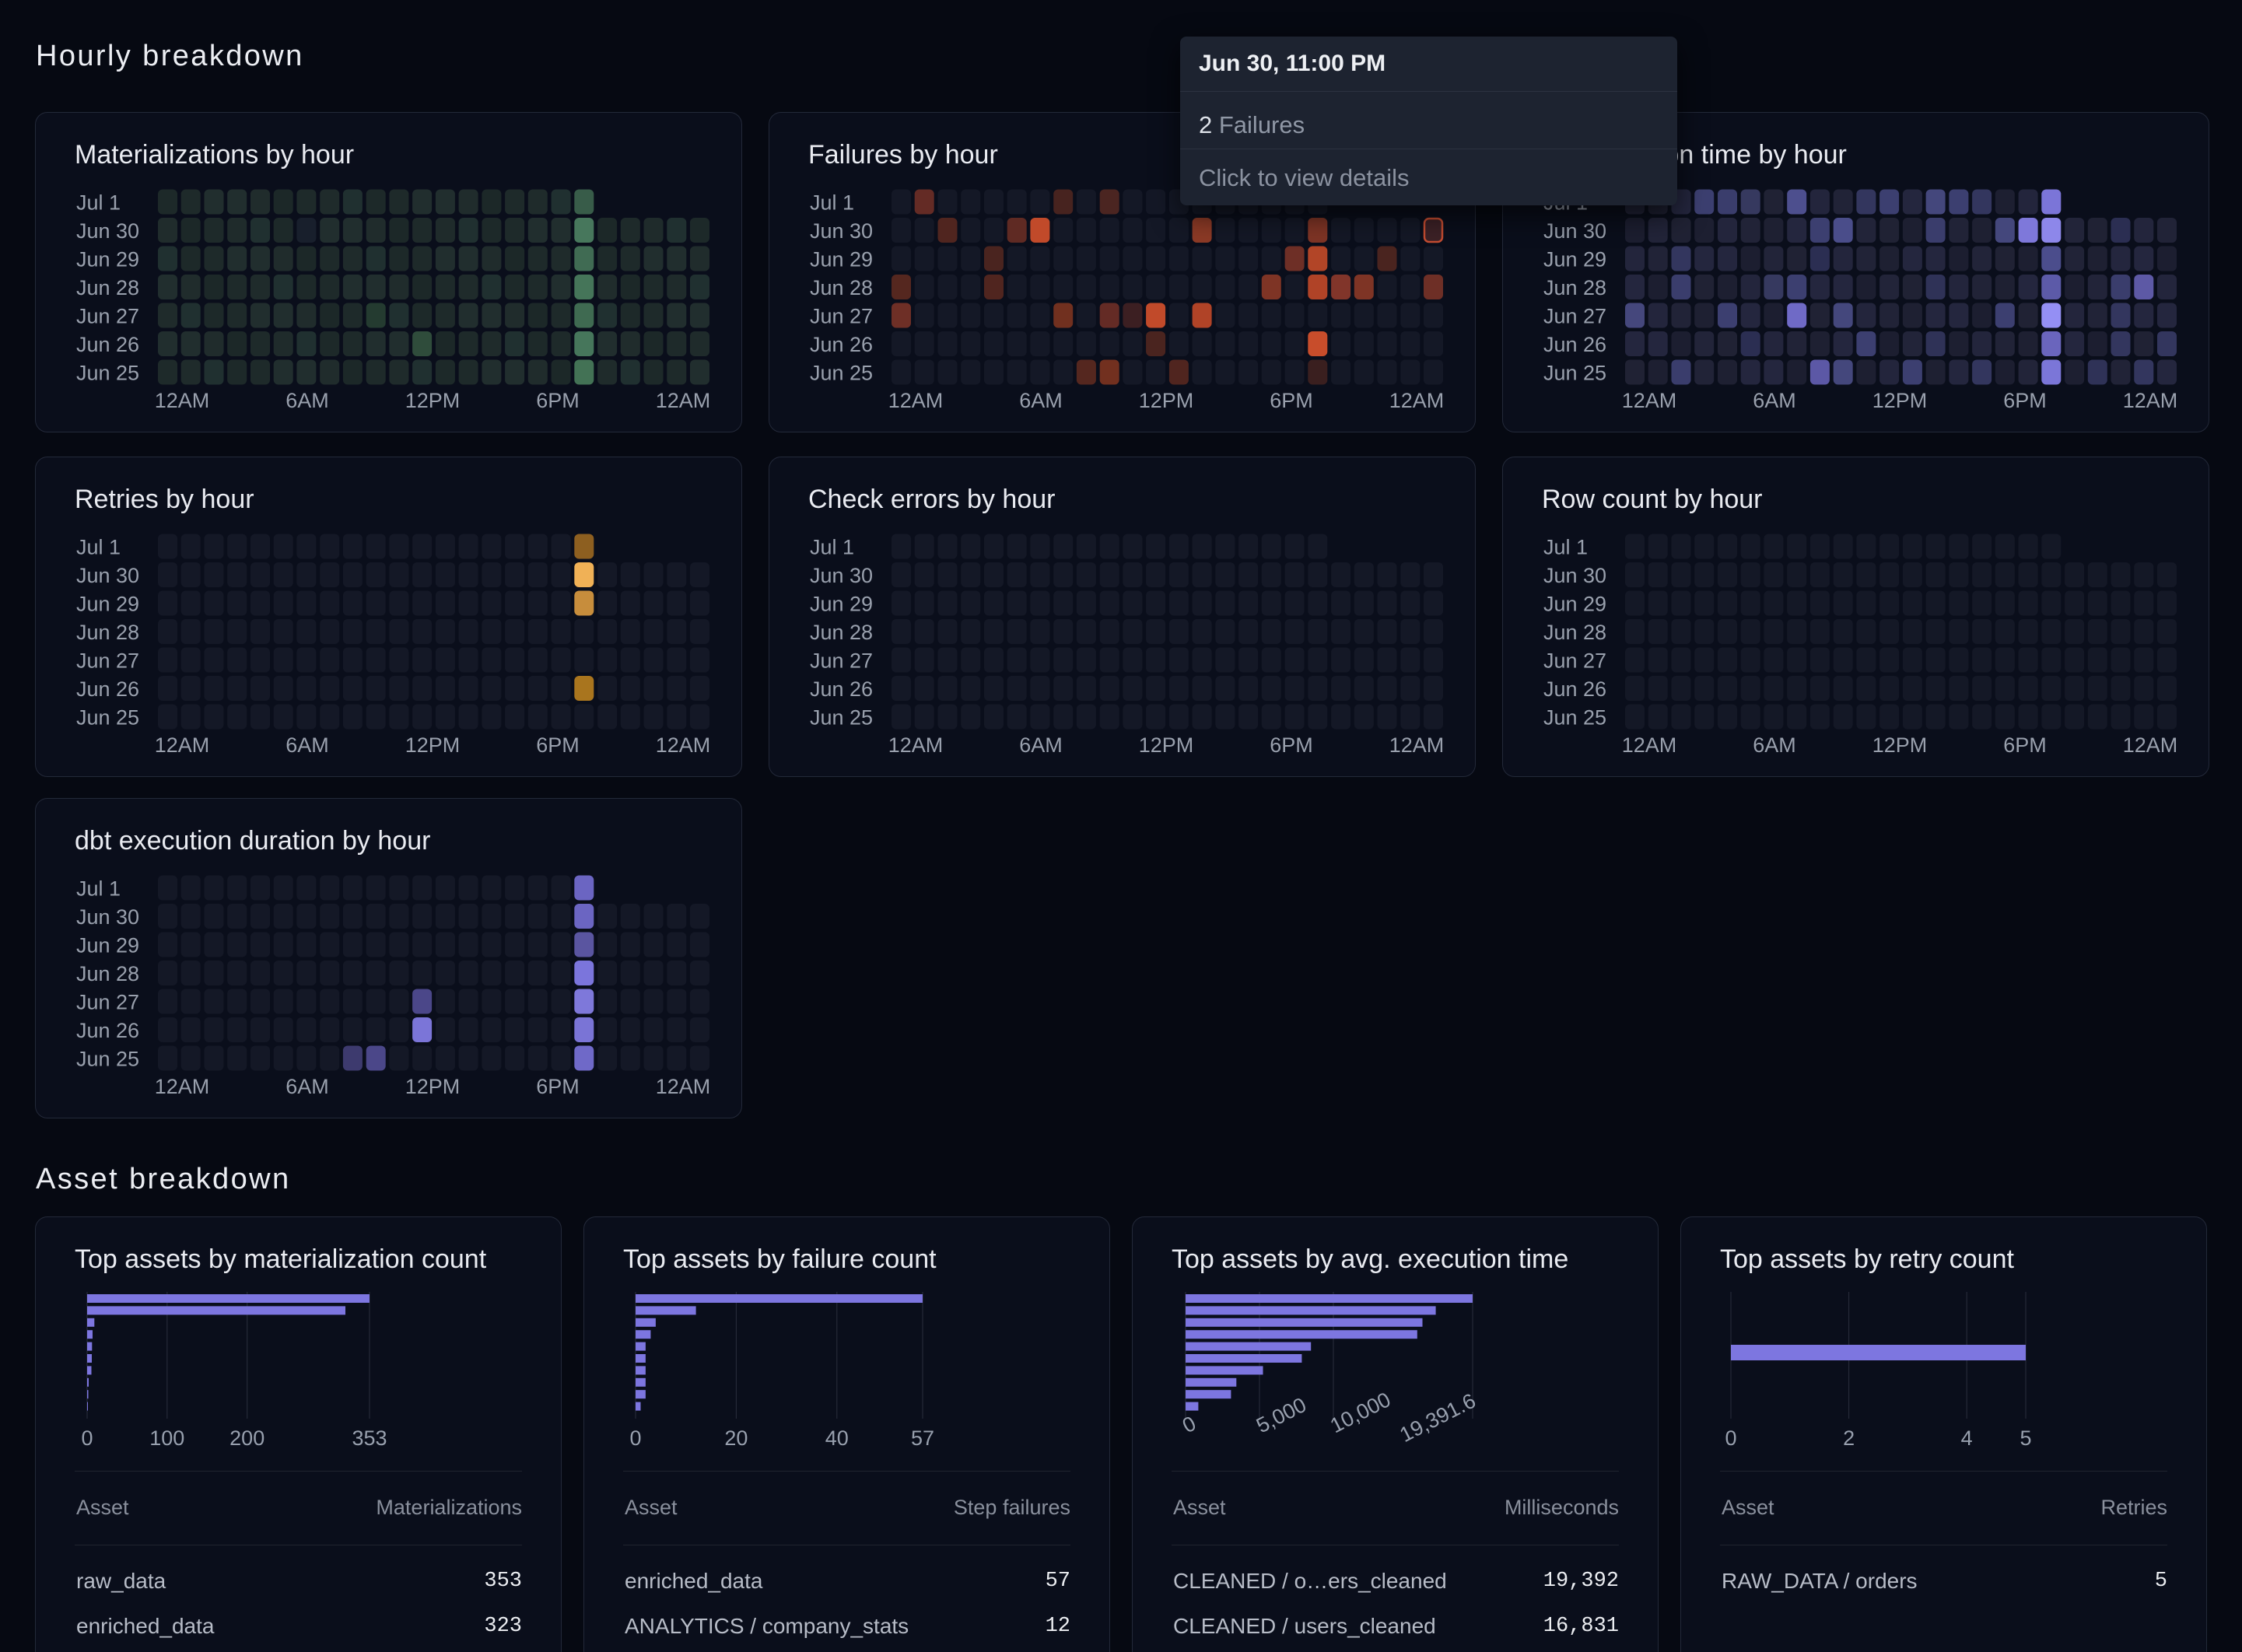 The width and height of the screenshot is (2242, 1652). What do you see at coordinates (2025, 1438) in the screenshot?
I see `svg-text: 5` at bounding box center [2025, 1438].